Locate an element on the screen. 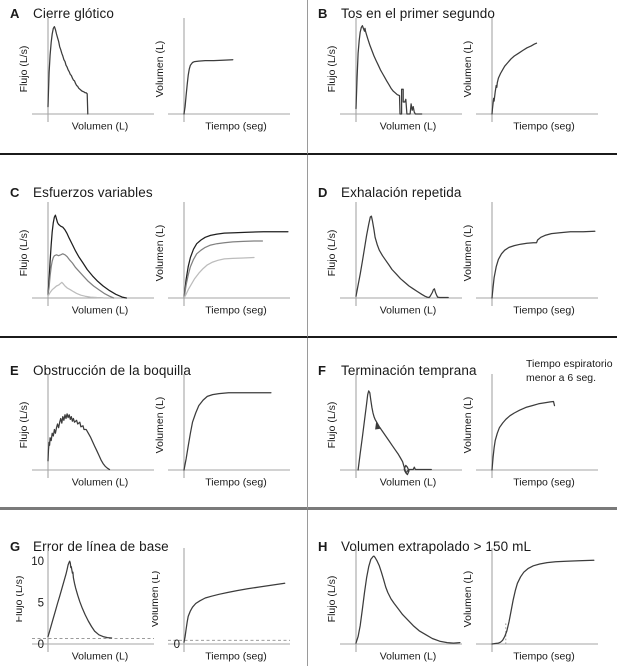 This screenshot has width=617, height=666. panel-letter: F is located at coordinates (322, 370).